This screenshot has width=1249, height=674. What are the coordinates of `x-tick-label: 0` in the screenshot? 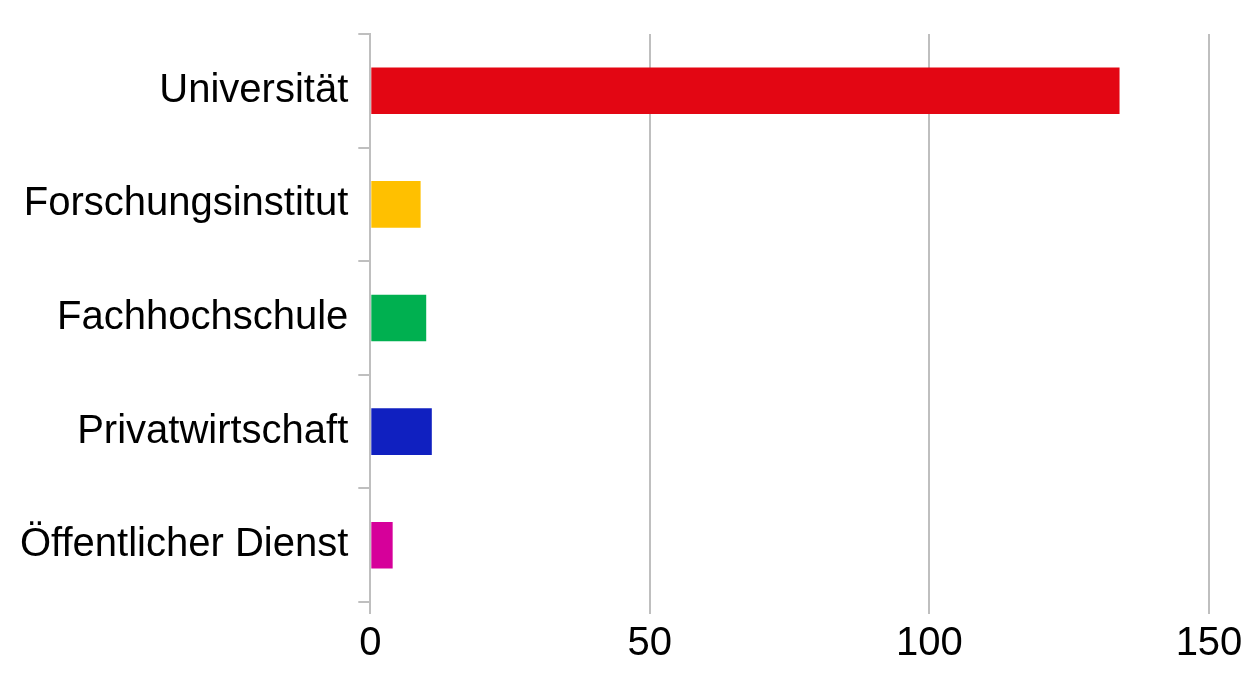 It's located at (370, 641).